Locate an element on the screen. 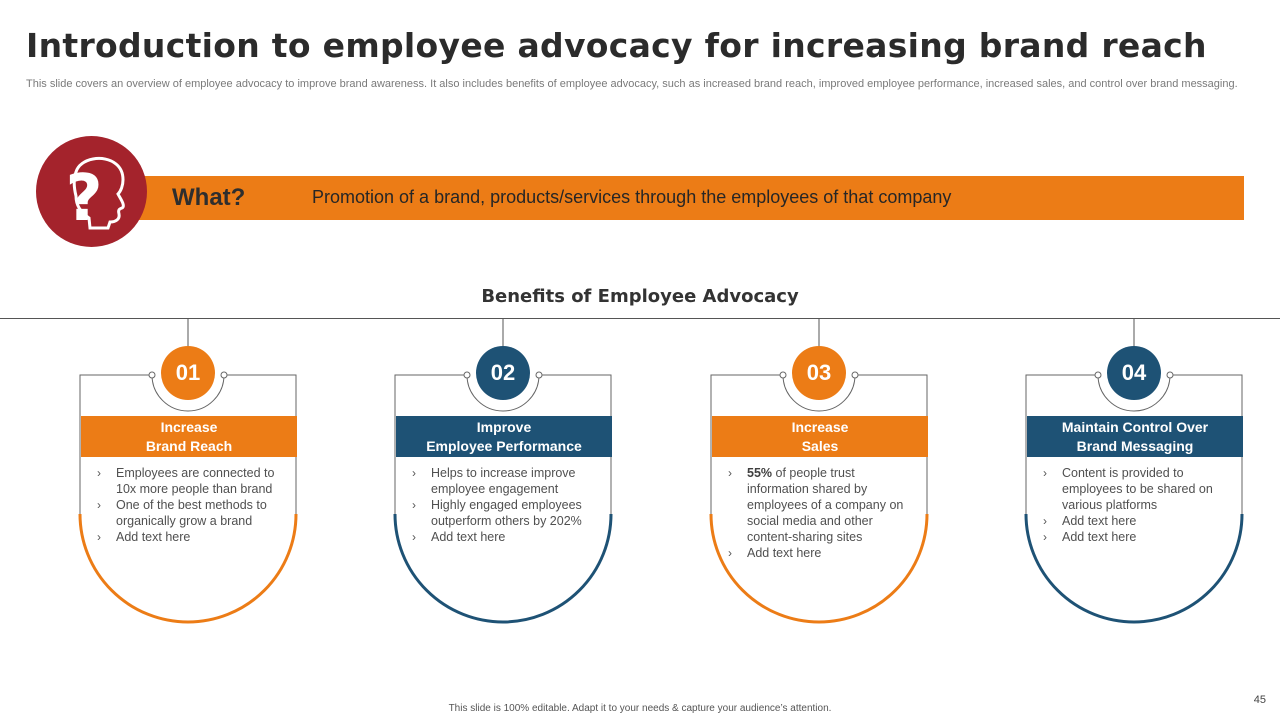  card-heading: Increase Sales is located at coordinates (820, 436).